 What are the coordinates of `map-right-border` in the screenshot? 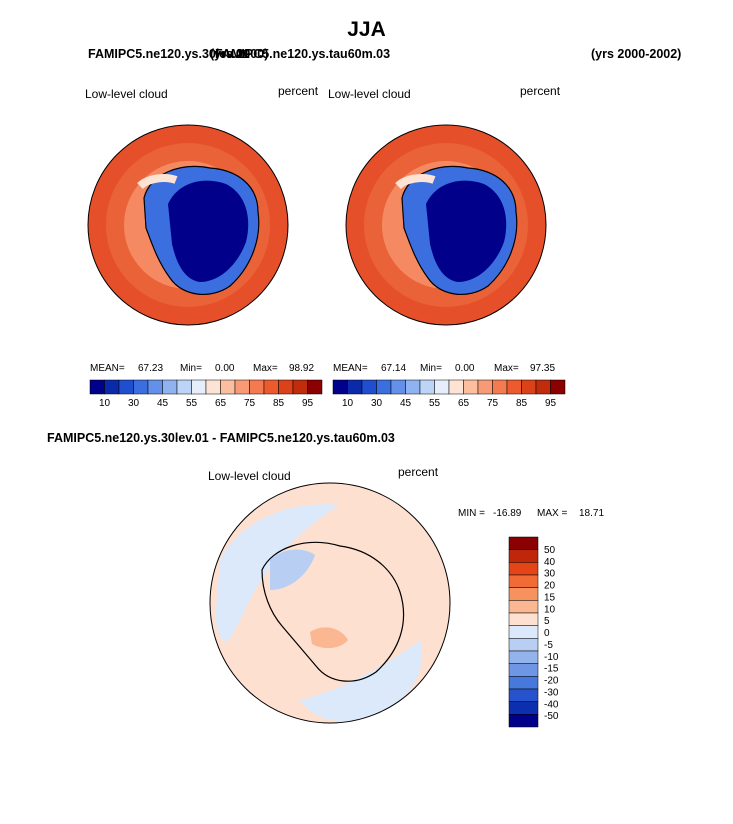 It's located at (446, 225).